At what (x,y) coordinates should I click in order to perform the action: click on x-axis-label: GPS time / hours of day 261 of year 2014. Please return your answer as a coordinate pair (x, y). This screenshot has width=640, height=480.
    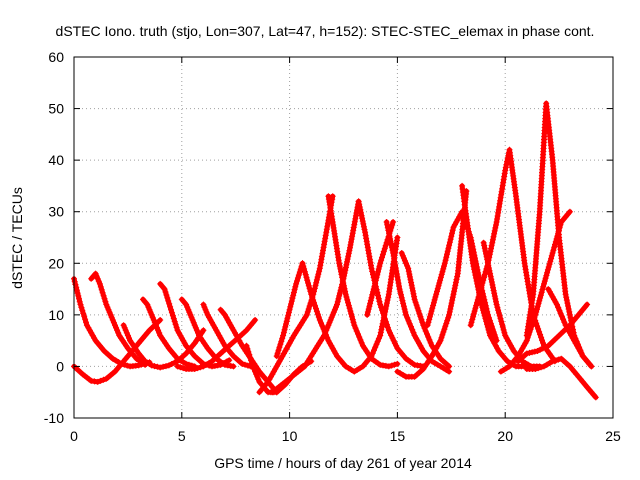
    Looking at the image, I should click on (343, 463).